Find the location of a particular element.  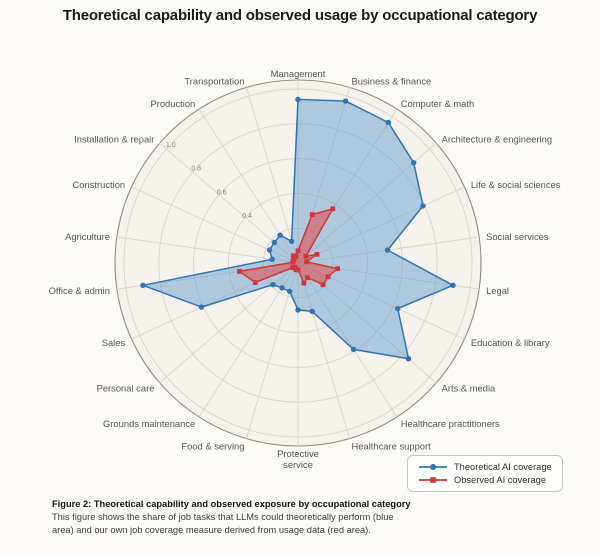

category-label-transportation: Transportation is located at coordinates (214, 81).